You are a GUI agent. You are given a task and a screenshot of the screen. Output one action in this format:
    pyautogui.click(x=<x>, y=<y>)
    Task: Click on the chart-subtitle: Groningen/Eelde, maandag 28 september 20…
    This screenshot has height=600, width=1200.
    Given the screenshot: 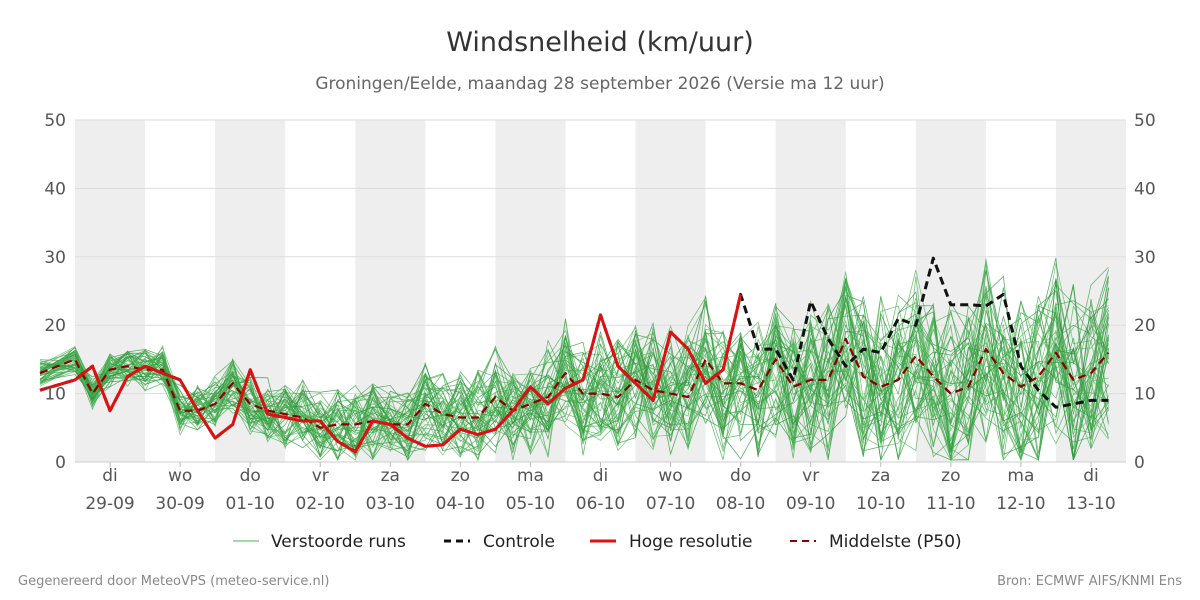 What is the action you would take?
    pyautogui.click(x=599, y=84)
    